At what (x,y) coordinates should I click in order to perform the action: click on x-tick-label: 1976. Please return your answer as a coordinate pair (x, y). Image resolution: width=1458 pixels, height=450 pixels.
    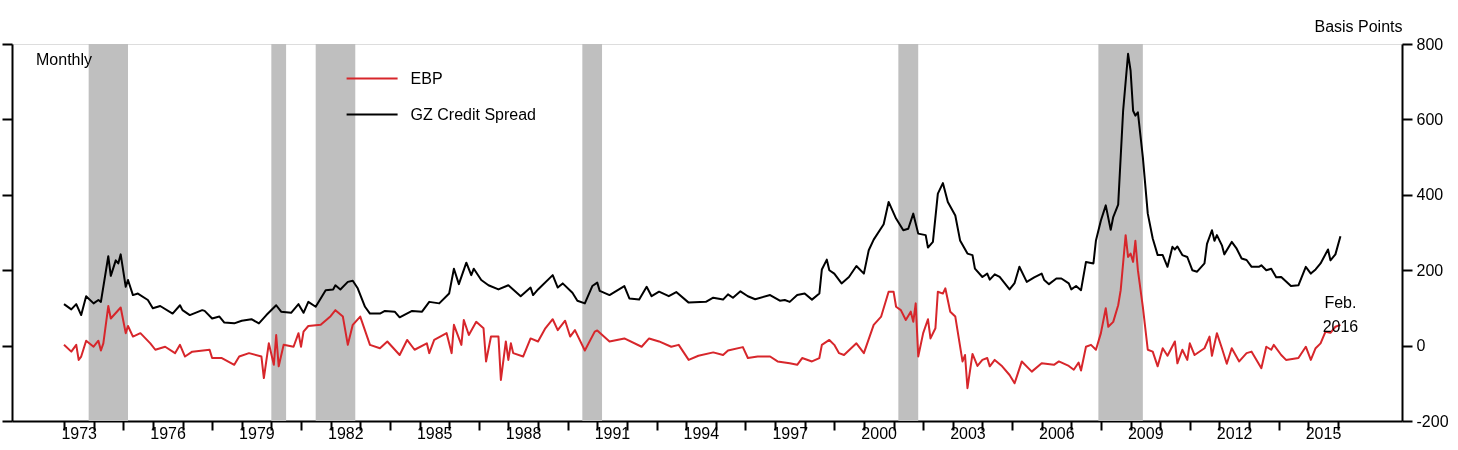
    Looking at the image, I should click on (168, 433).